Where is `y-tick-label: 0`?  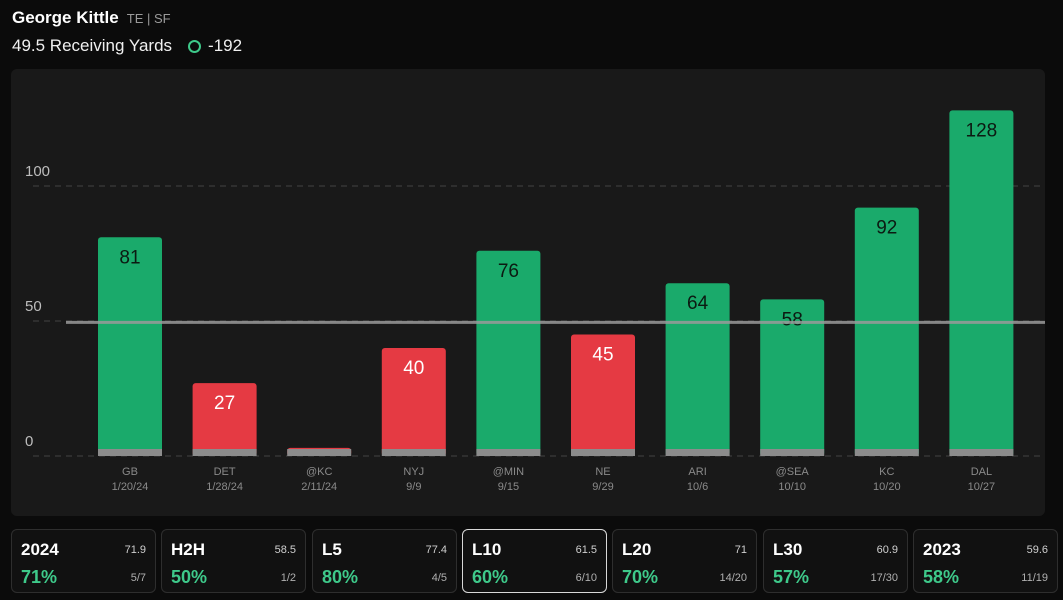
y-tick-label: 0 is located at coordinates (29, 441).